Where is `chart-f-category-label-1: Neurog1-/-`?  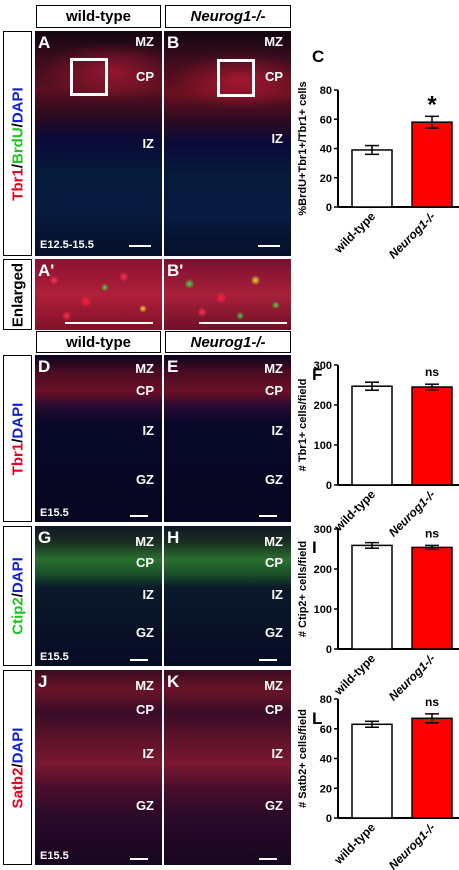 chart-f-category-label-1: Neurog1-/- is located at coordinates (412, 513).